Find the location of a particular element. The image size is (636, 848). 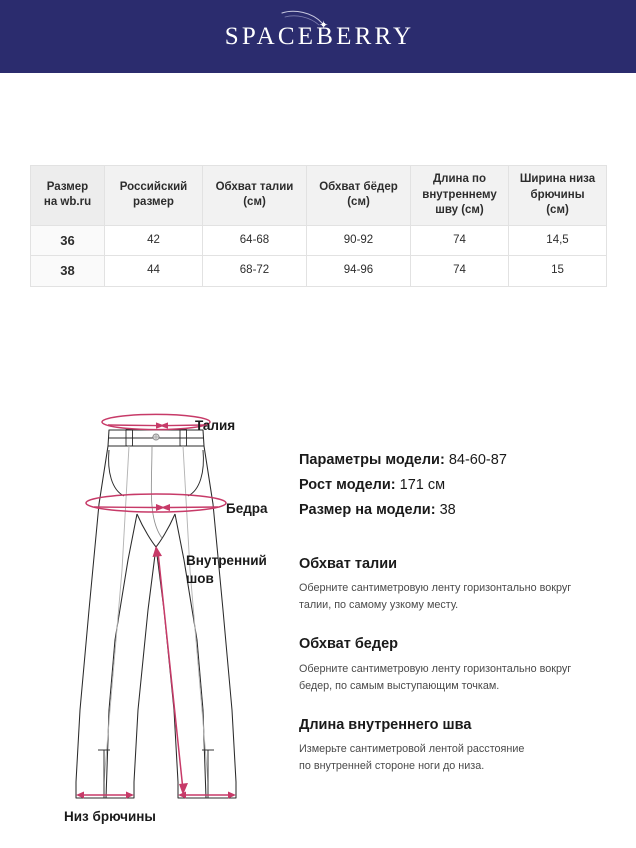

brand-name: SPACEBERRY is located at coordinates (319, 36).